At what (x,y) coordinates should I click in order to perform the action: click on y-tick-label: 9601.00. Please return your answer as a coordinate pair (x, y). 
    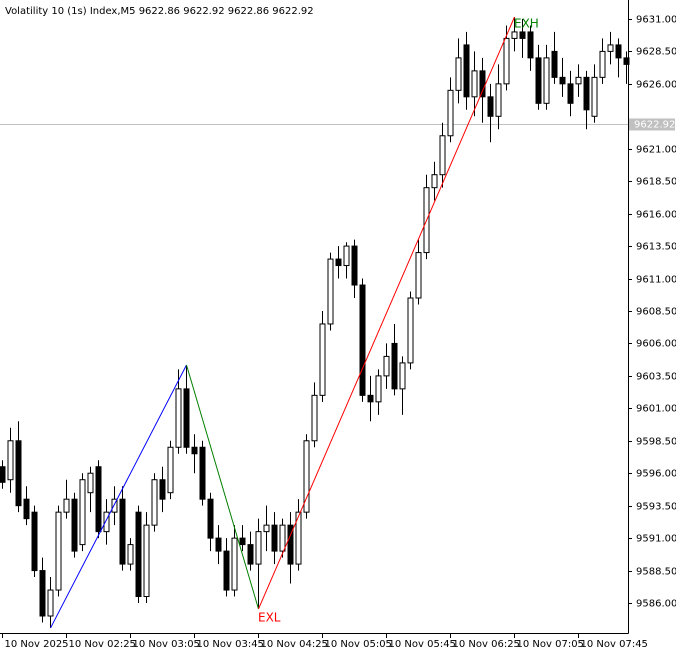
    Looking at the image, I should click on (656, 409).